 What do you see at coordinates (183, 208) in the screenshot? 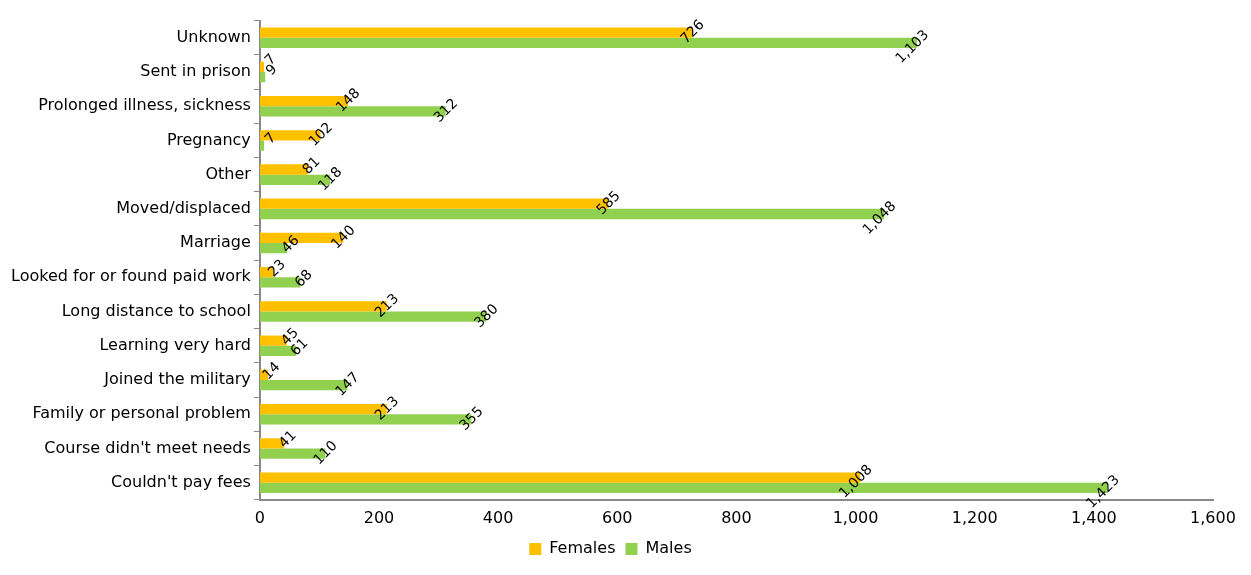
I see `y-tick-label: Moved/displaced` at bounding box center [183, 208].